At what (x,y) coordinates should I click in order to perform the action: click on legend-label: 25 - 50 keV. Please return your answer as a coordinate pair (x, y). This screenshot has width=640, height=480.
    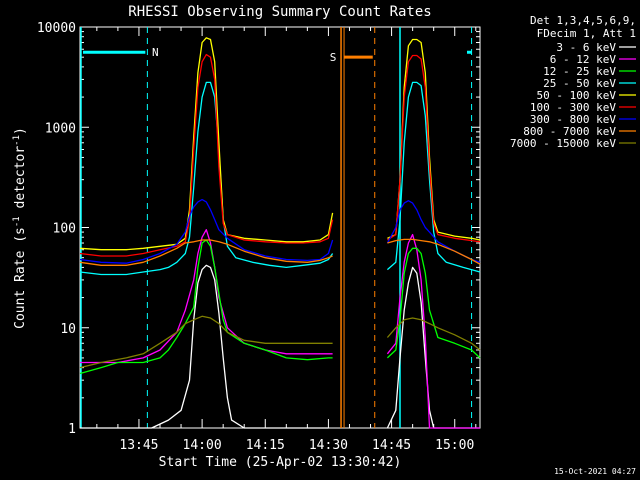
    Looking at the image, I should click on (579, 83).